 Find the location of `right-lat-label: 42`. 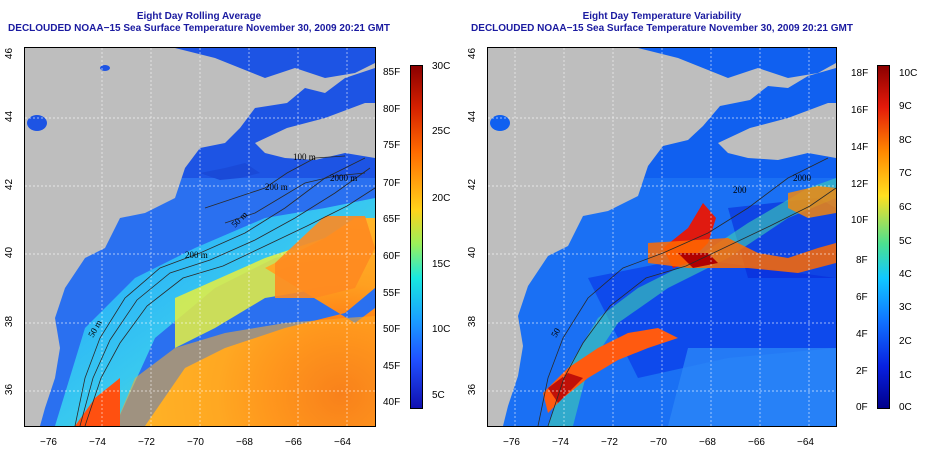

right-lat-label: 42 is located at coordinates (473, 184).